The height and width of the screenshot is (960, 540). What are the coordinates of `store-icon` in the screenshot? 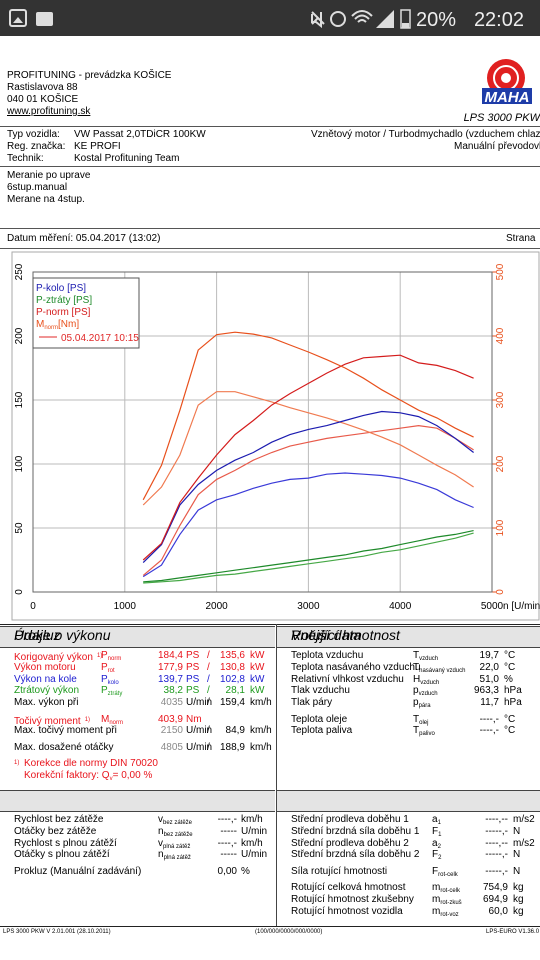 It's located at (44, 19).